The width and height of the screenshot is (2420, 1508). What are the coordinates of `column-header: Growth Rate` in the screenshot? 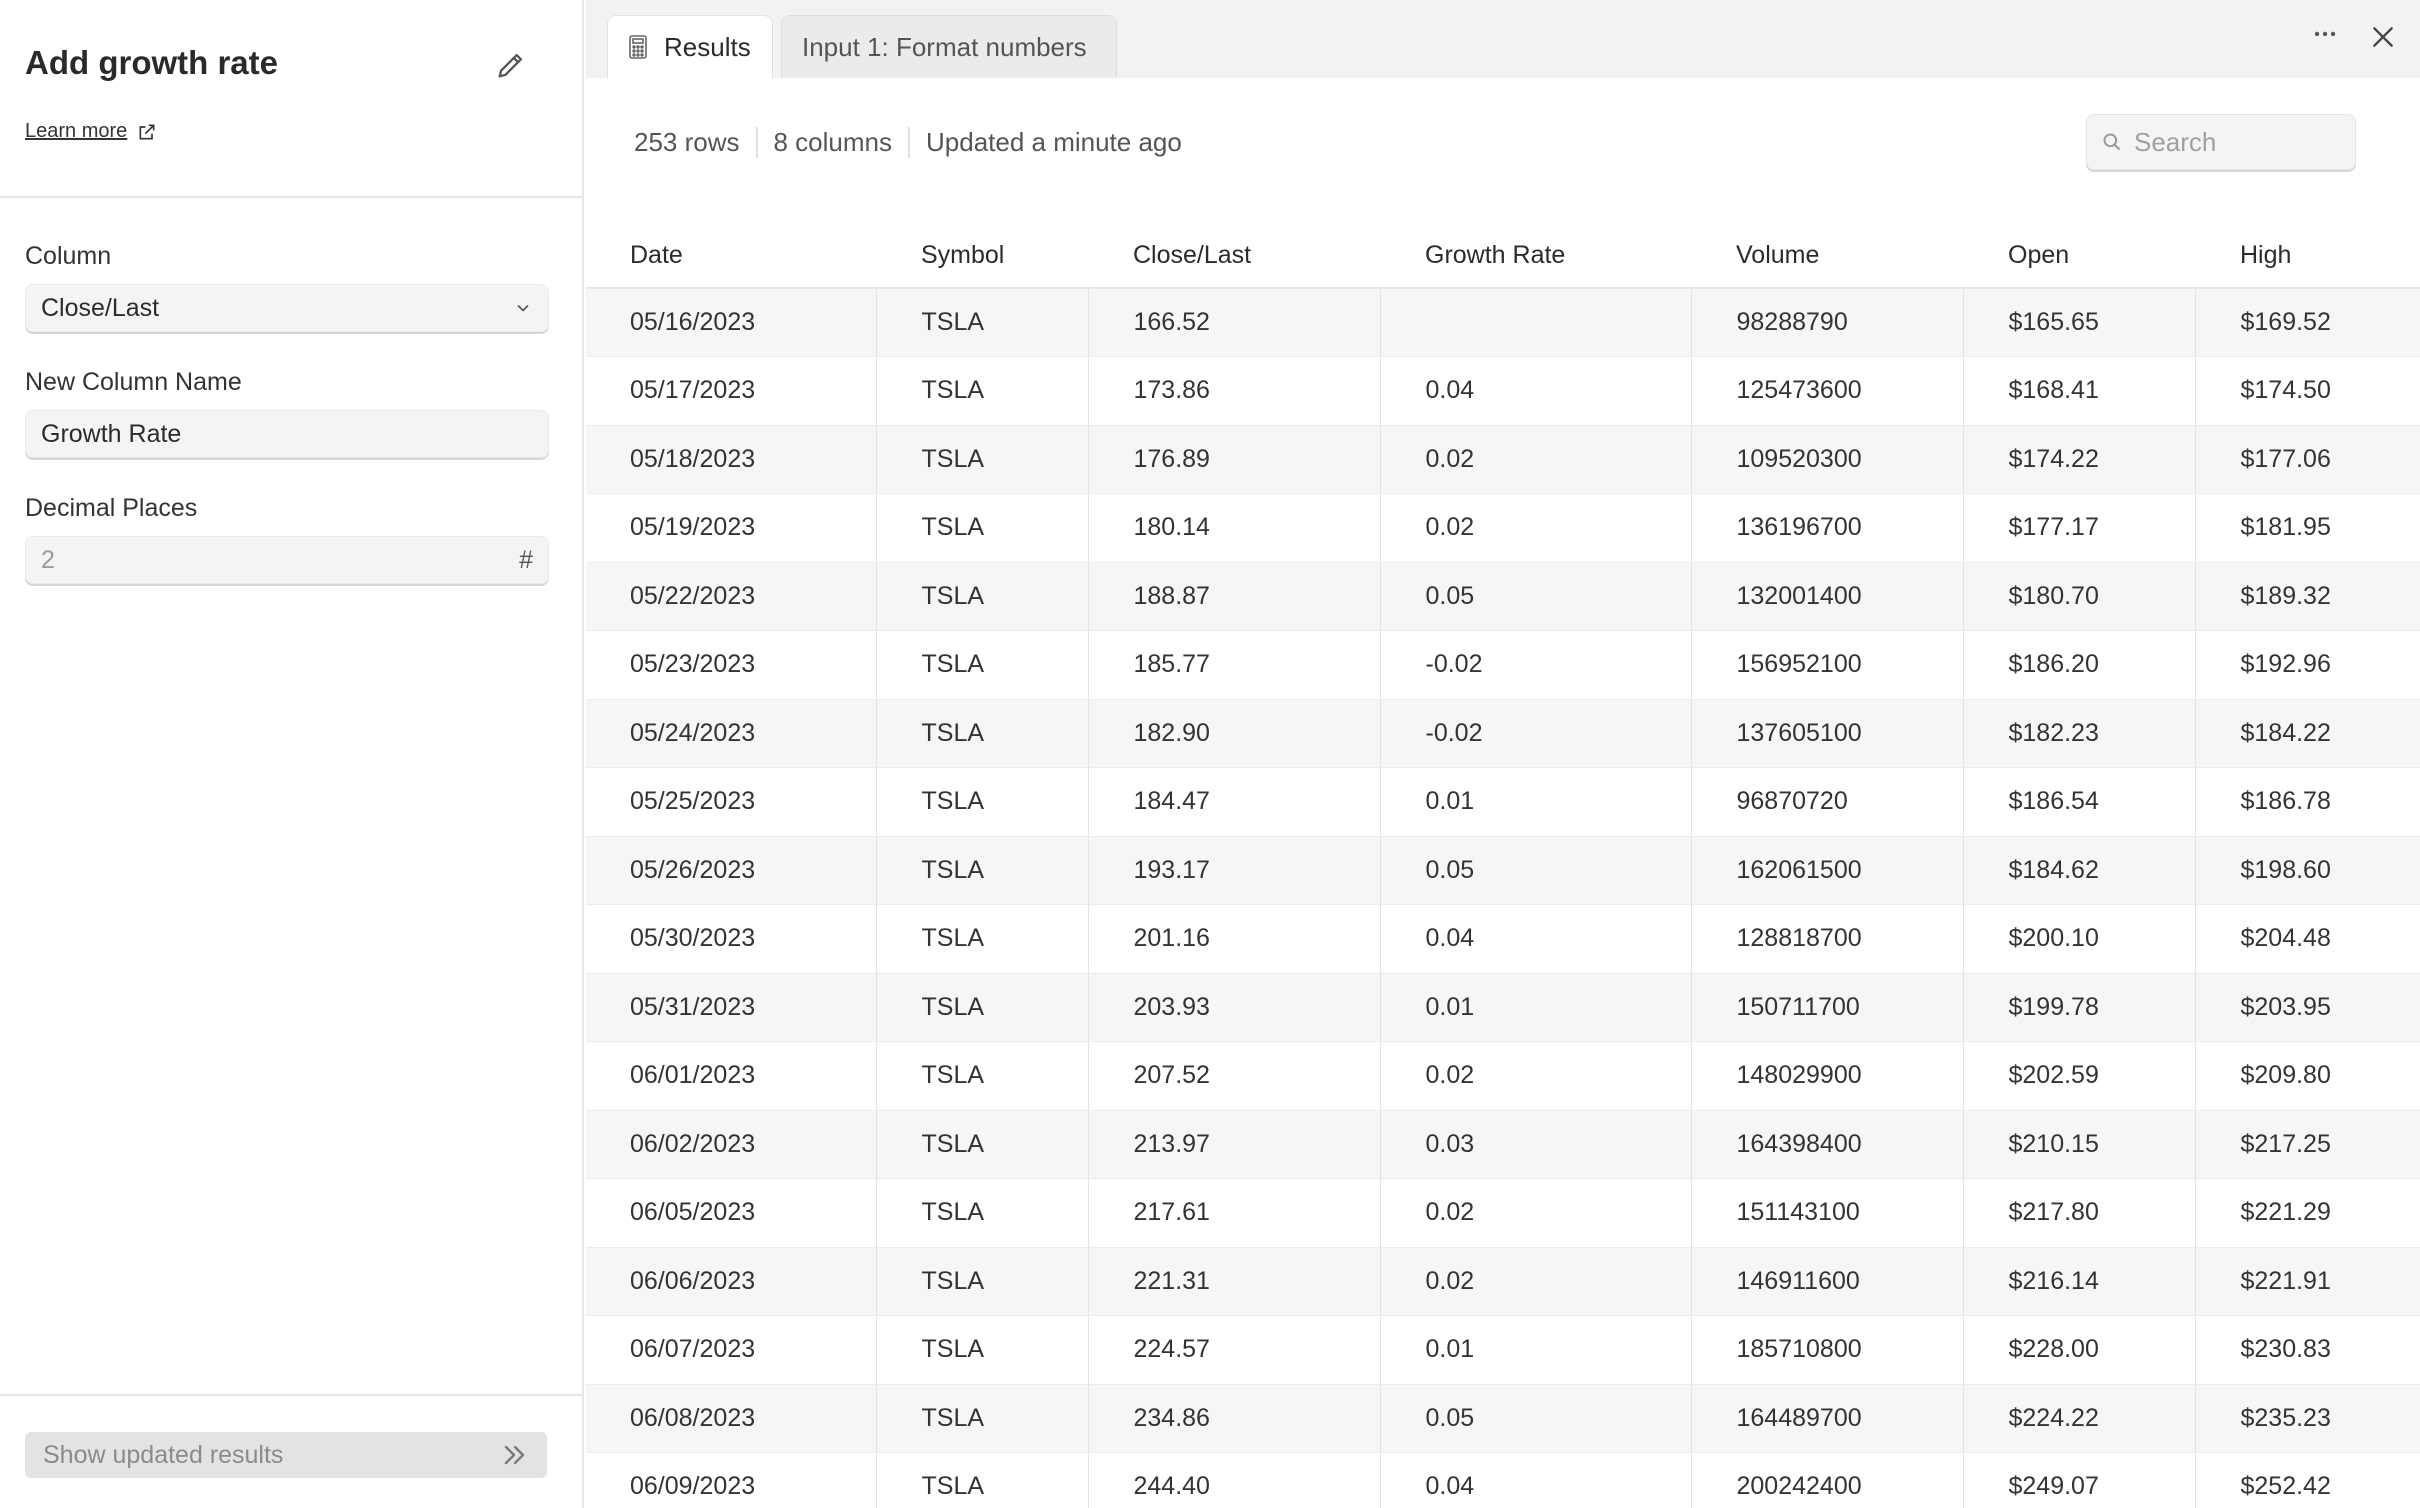 It's located at (1535, 256).